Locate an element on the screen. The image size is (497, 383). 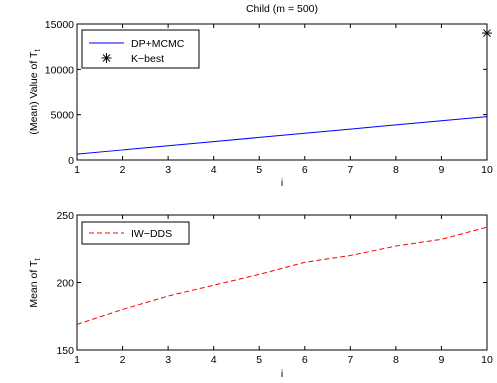
bottom-plot-ylabel-subscript: t is located at coordinates (37, 259).